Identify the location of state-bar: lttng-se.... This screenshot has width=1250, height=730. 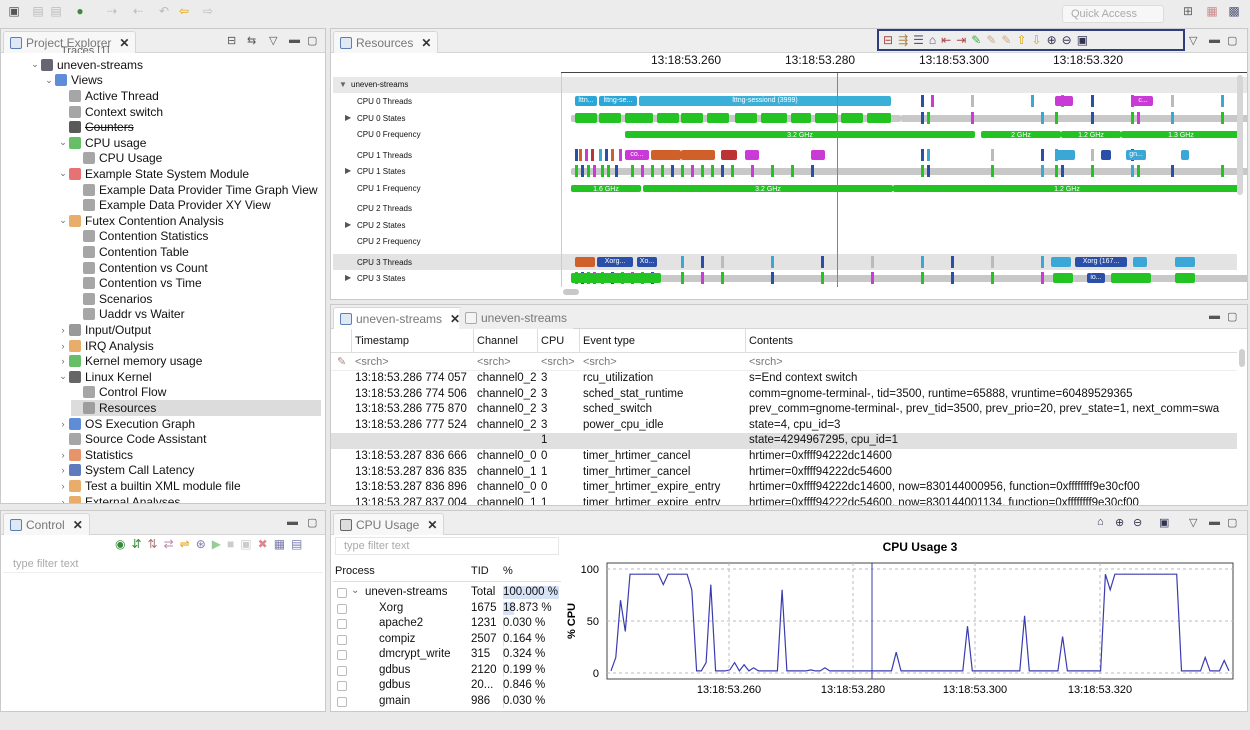
(618, 101).